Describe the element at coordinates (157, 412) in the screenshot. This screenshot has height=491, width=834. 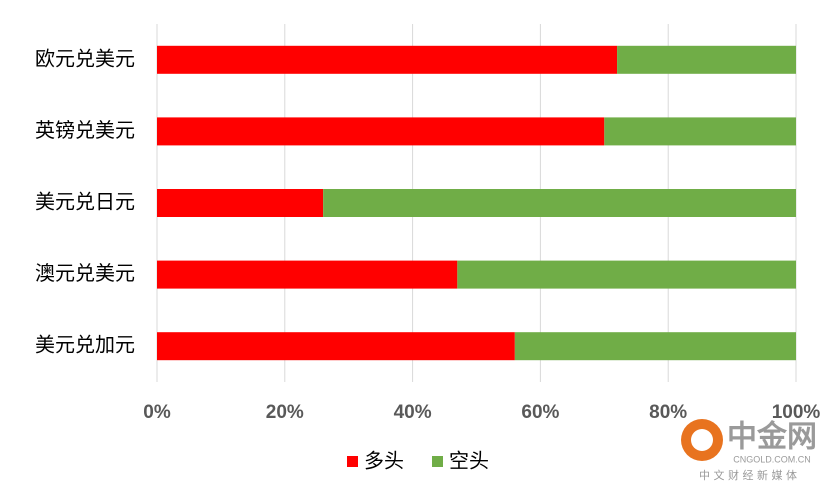
I see `x-tick-label: 0%` at that location.